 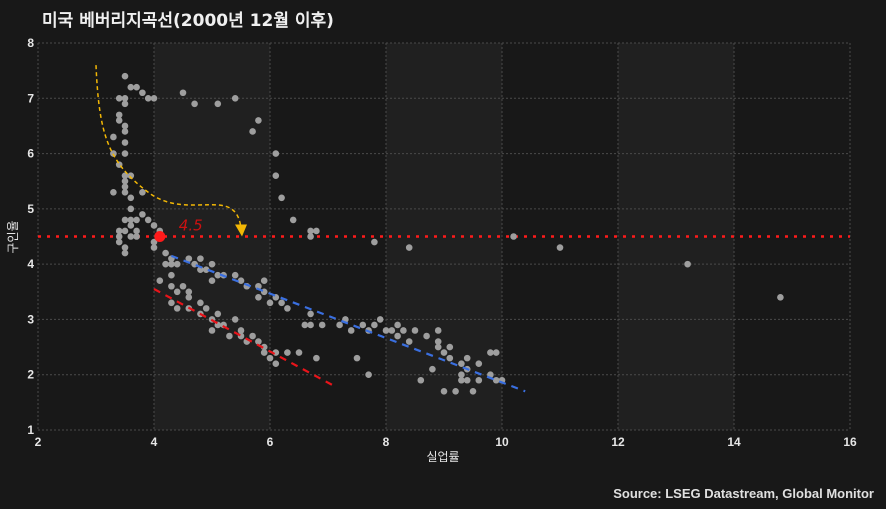 I want to click on fit-lines, so click(x=339, y=323).